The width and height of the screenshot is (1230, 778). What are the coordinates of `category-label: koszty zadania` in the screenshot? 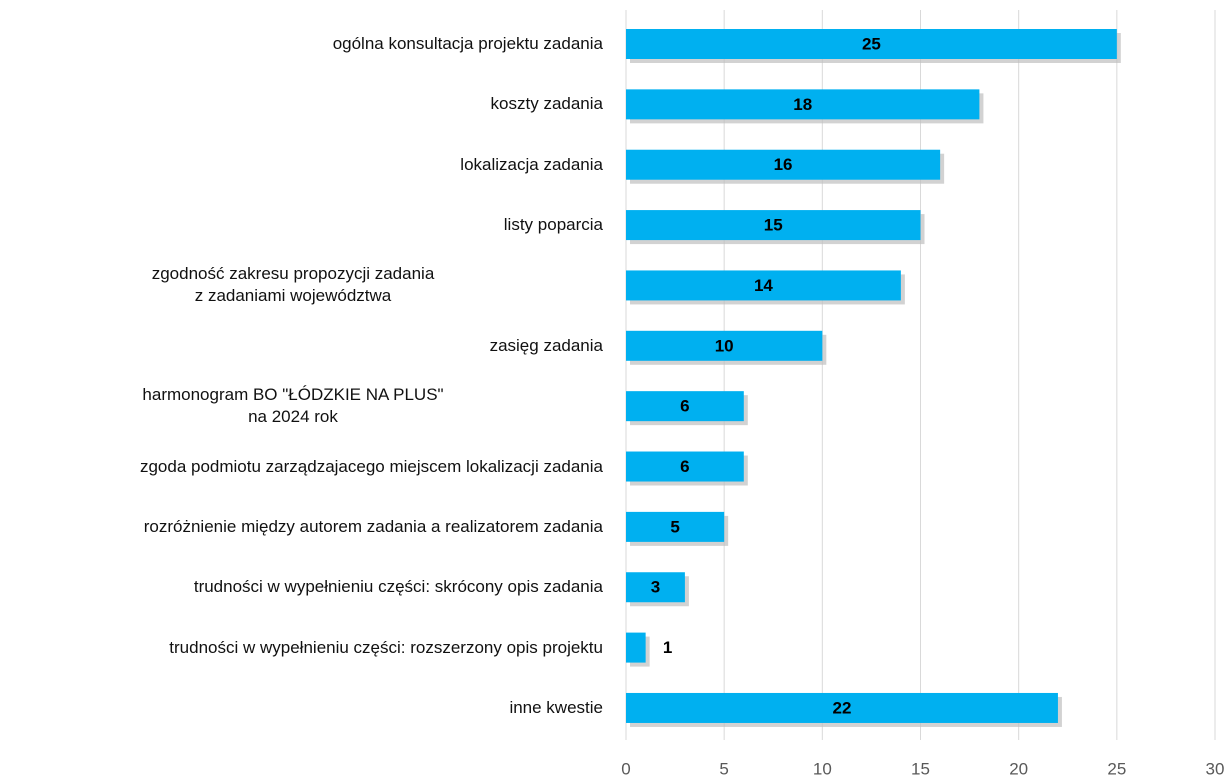 It's located at (546, 104).